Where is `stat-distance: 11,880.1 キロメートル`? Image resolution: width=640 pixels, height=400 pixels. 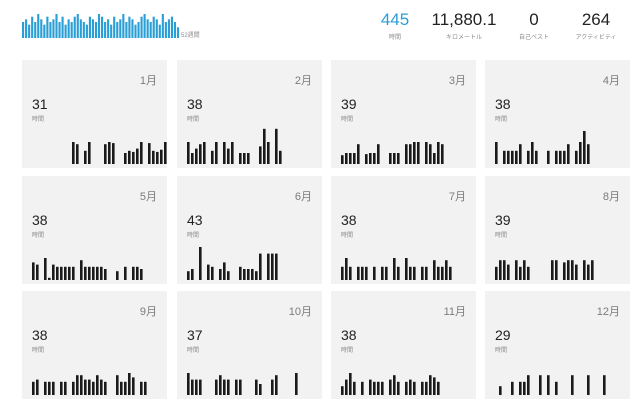 stat-distance: 11,880.1 キロメートル is located at coordinates (464, 25).